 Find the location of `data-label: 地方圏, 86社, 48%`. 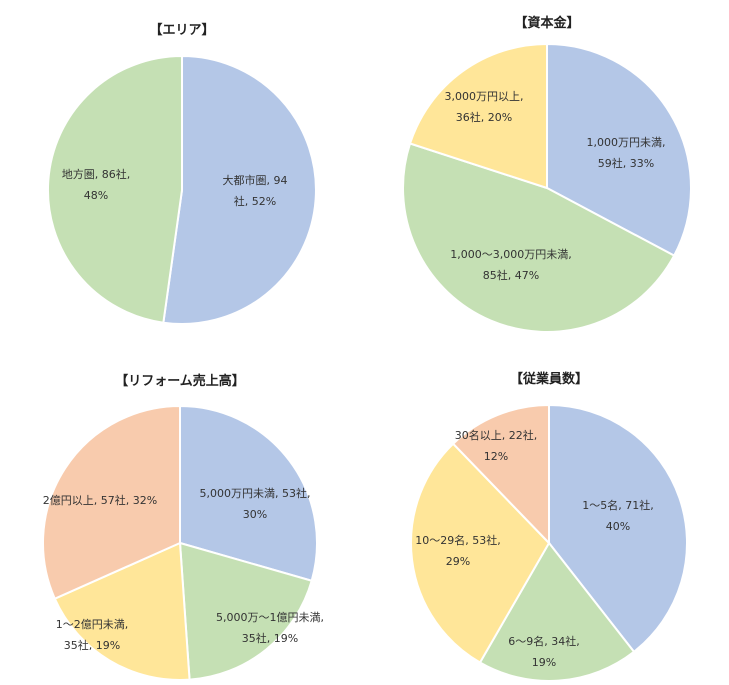

data-label: 地方圏, 86社, 48% is located at coordinates (96, 184).